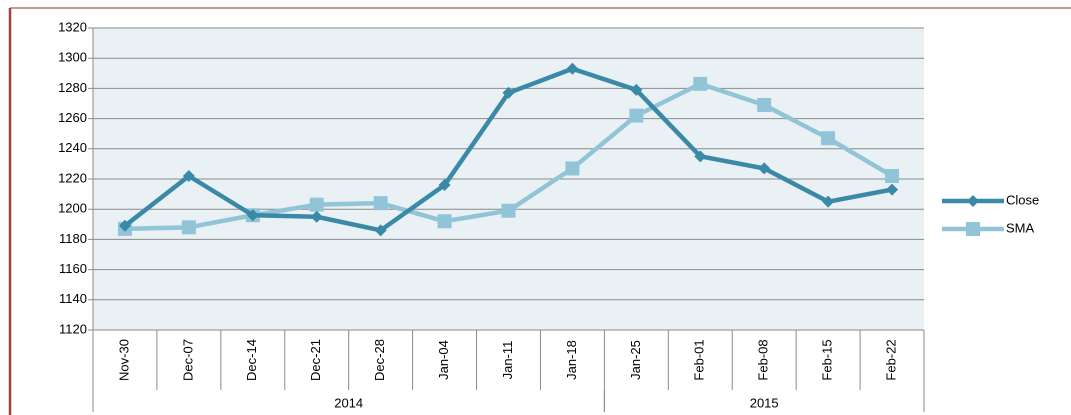 The width and height of the screenshot is (1071, 415). What do you see at coordinates (315, 360) in the screenshot?
I see `x-tick-label: Dec-21` at bounding box center [315, 360].